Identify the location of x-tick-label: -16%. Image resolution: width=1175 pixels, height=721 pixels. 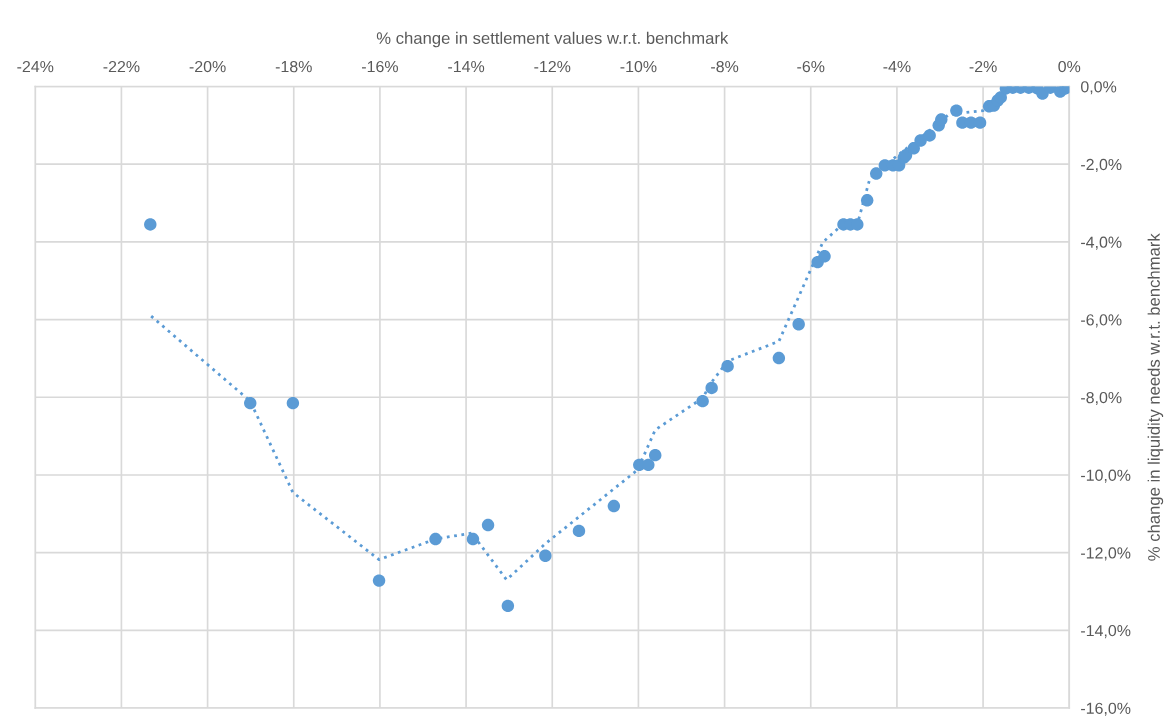
(379, 66).